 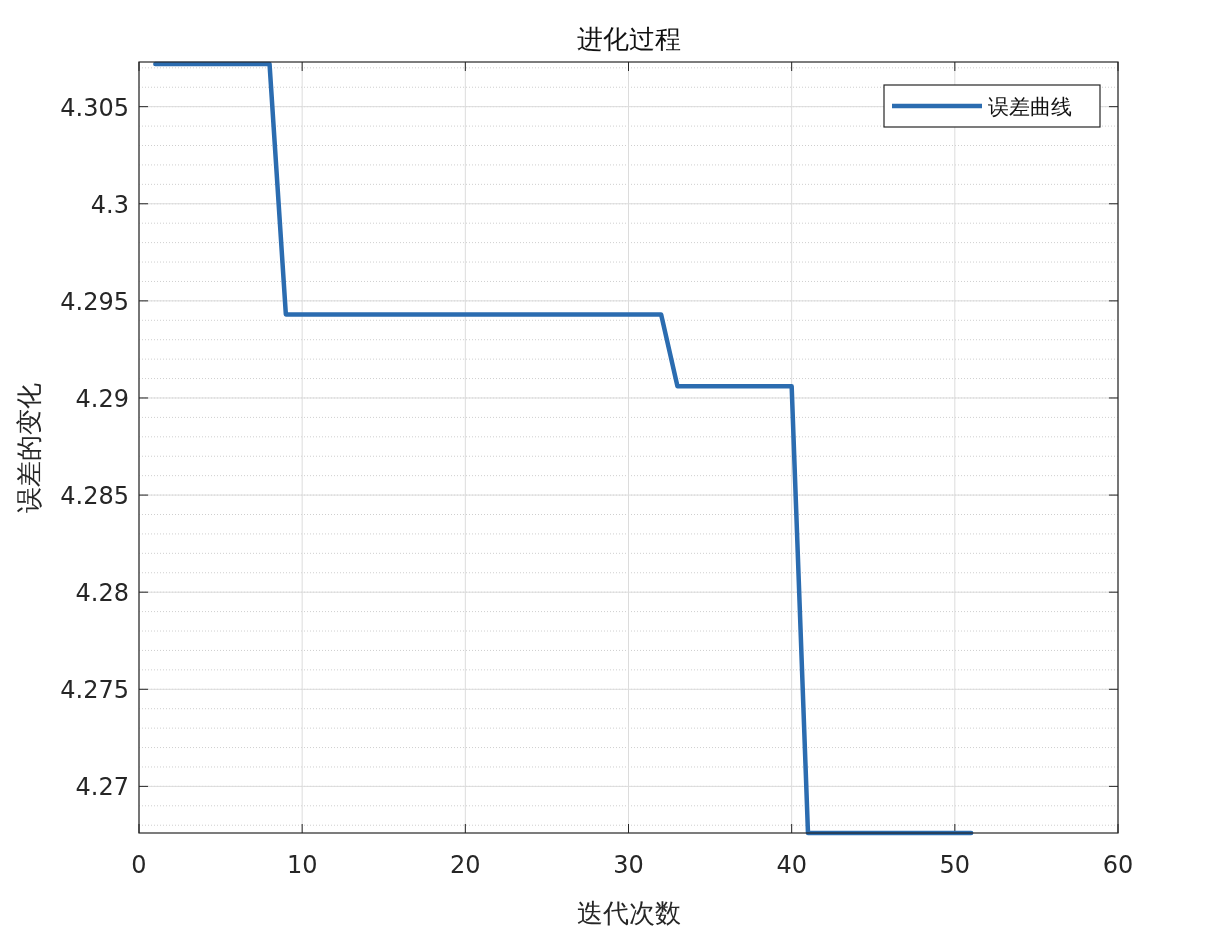 What do you see at coordinates (94, 301) in the screenshot?
I see `y-tick-label: 4.295` at bounding box center [94, 301].